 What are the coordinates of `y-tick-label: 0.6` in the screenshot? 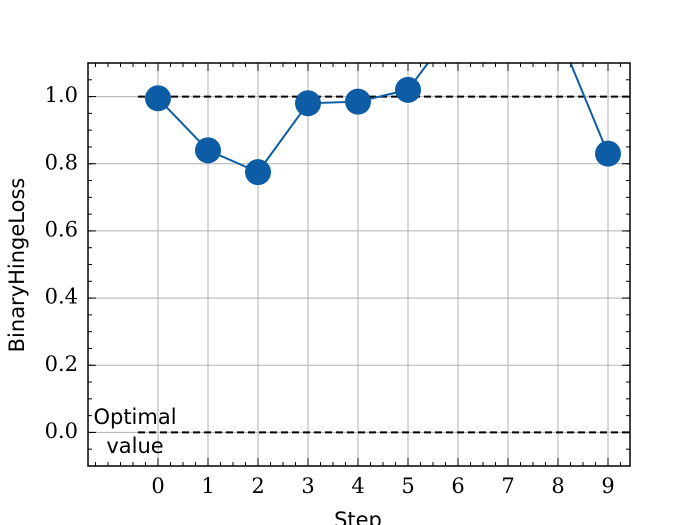 It's located at (61, 229).